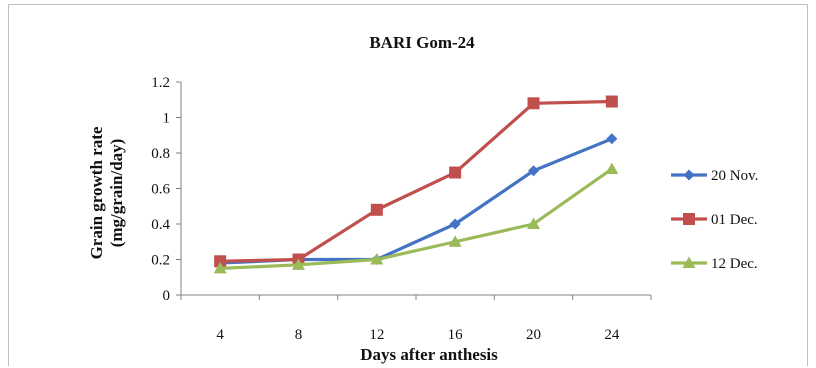  Describe the element at coordinates (96, 192) in the screenshot. I see `y-axis-title-line1: Grain growth rate` at that location.